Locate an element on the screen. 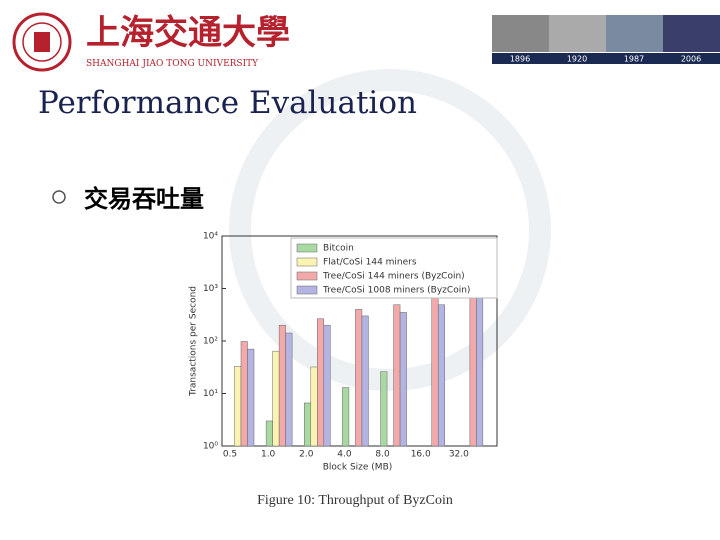 The width and height of the screenshot is (720, 540). year: 1920 is located at coordinates (577, 59).